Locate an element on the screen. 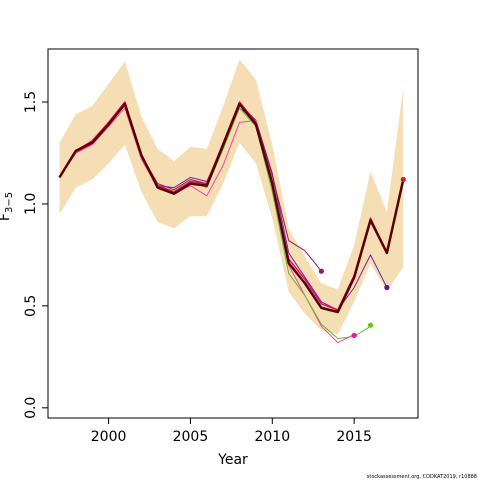  y-tick-label-2: 1.0 is located at coordinates (31, 204).